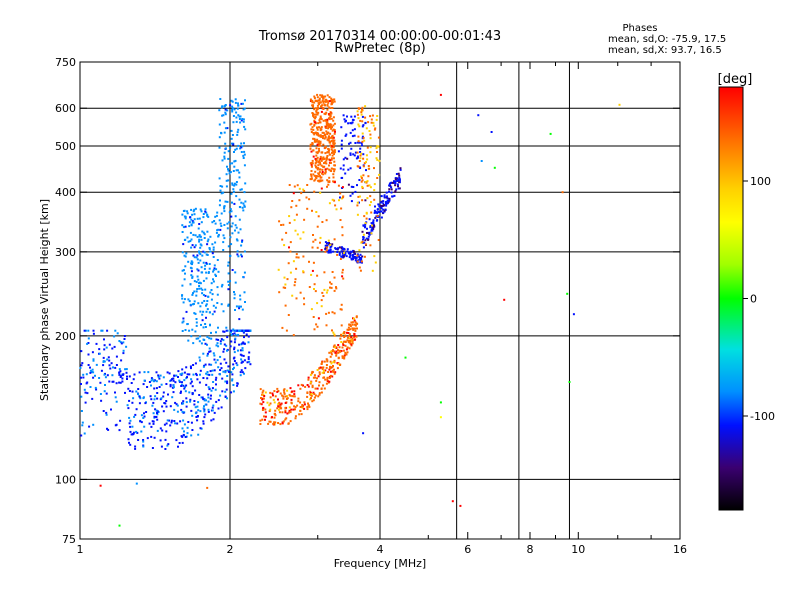 This screenshot has height=600, width=800. I want to click on x-tick-label: 2, so click(230, 549).